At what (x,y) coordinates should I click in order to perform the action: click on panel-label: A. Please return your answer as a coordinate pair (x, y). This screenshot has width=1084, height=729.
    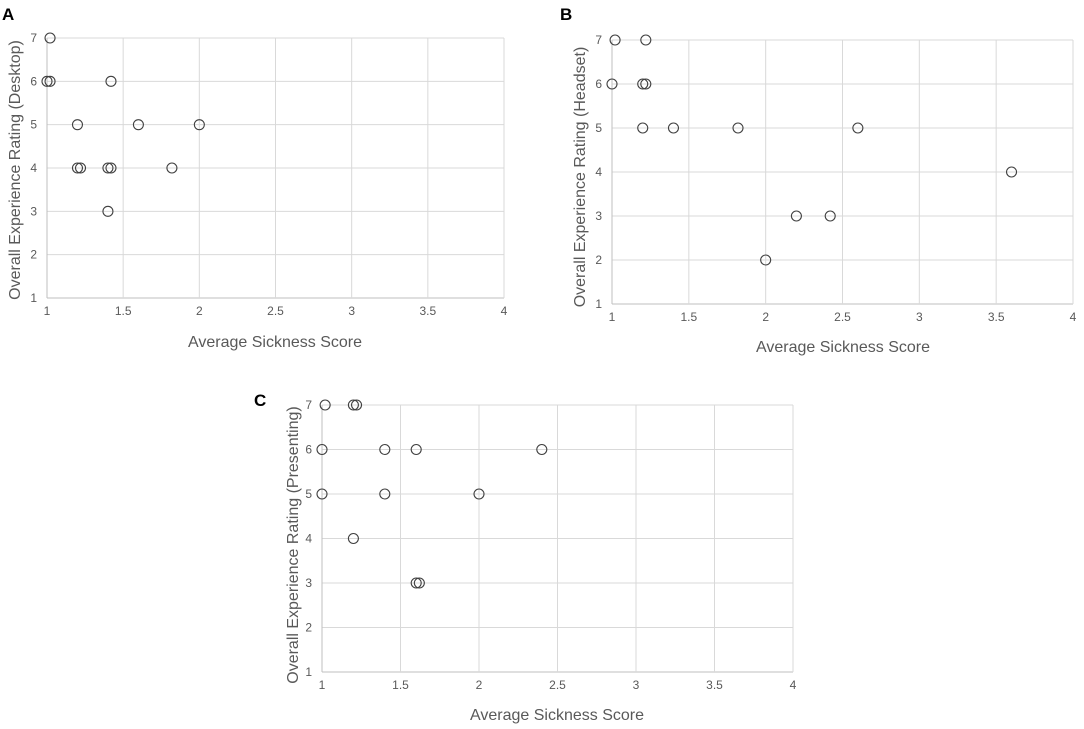
    Looking at the image, I should click on (8, 14).